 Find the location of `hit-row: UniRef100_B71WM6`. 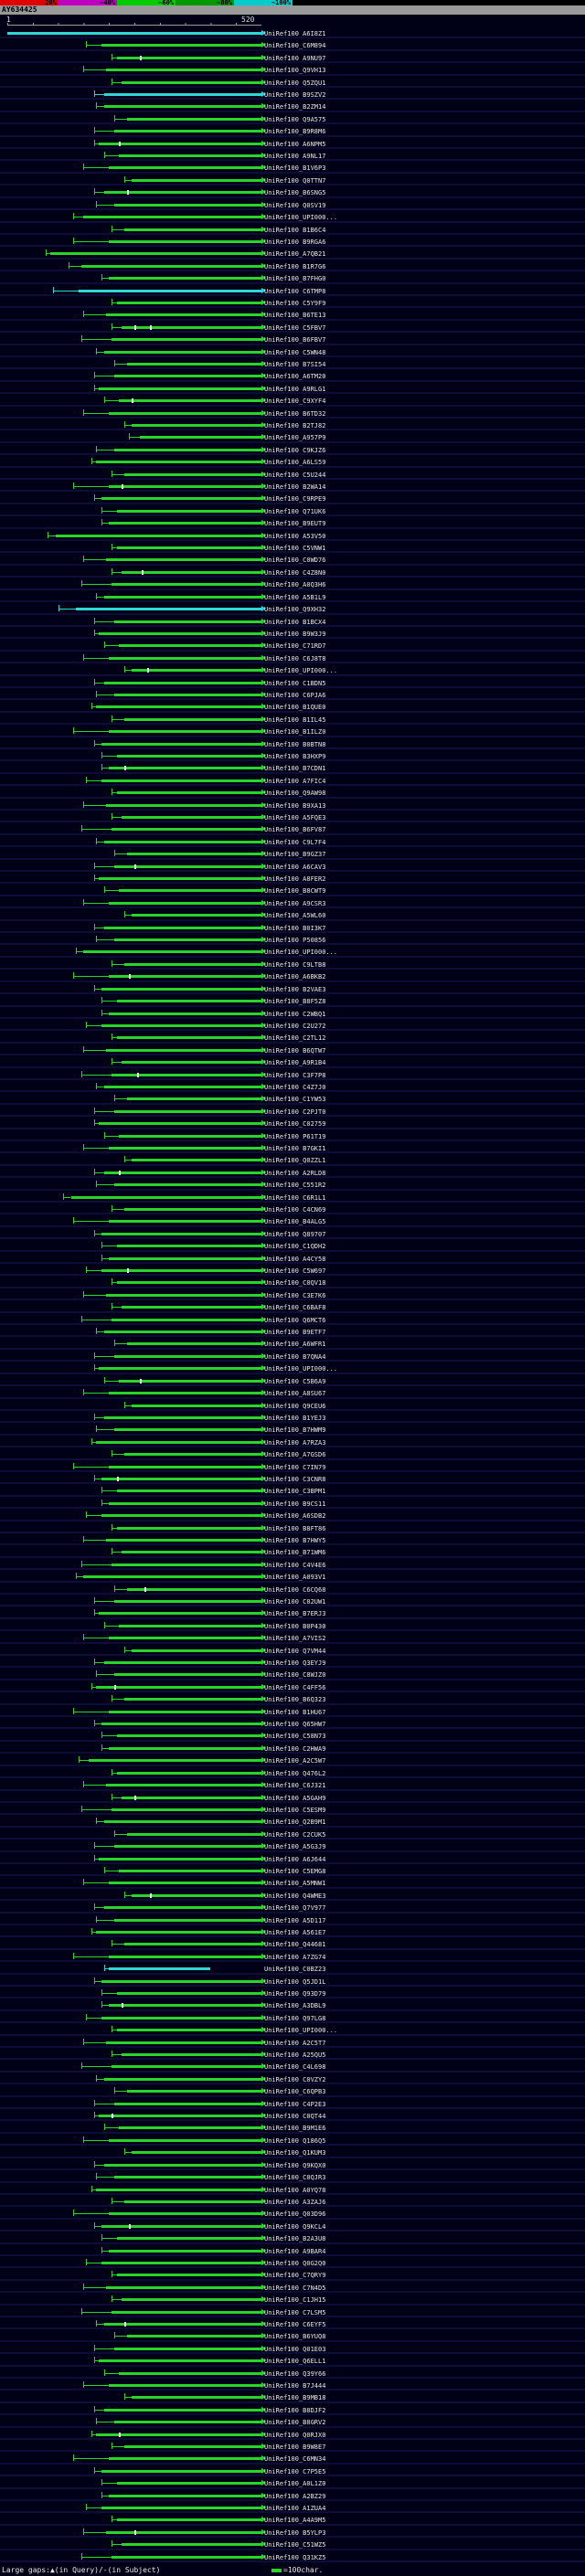

hit-row: UniRef100_B71WM6 is located at coordinates (293, 1552).